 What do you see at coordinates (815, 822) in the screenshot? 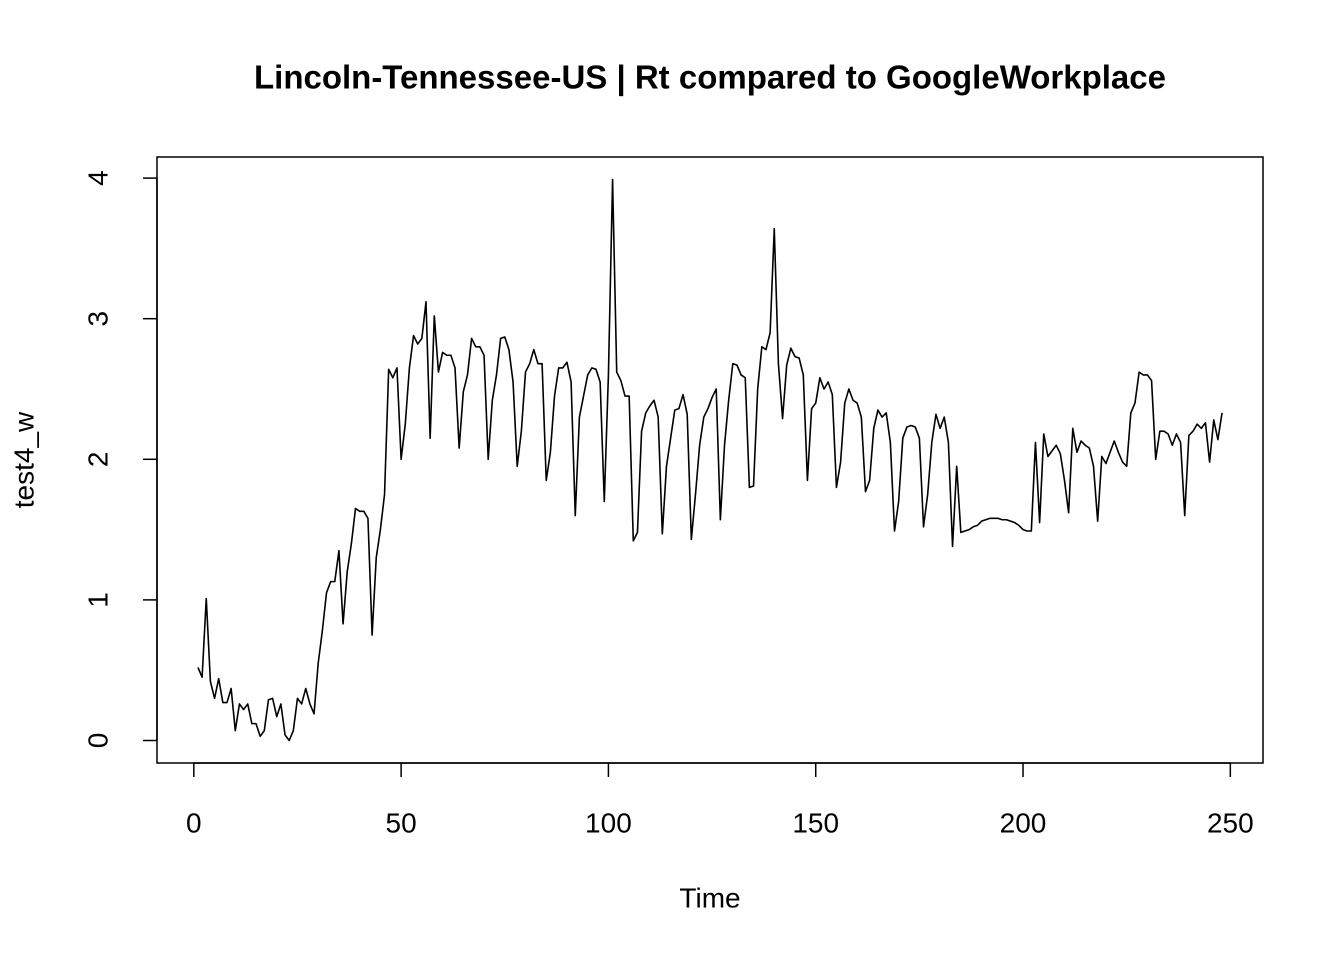
I see `x-tick-label: 150` at bounding box center [815, 822].